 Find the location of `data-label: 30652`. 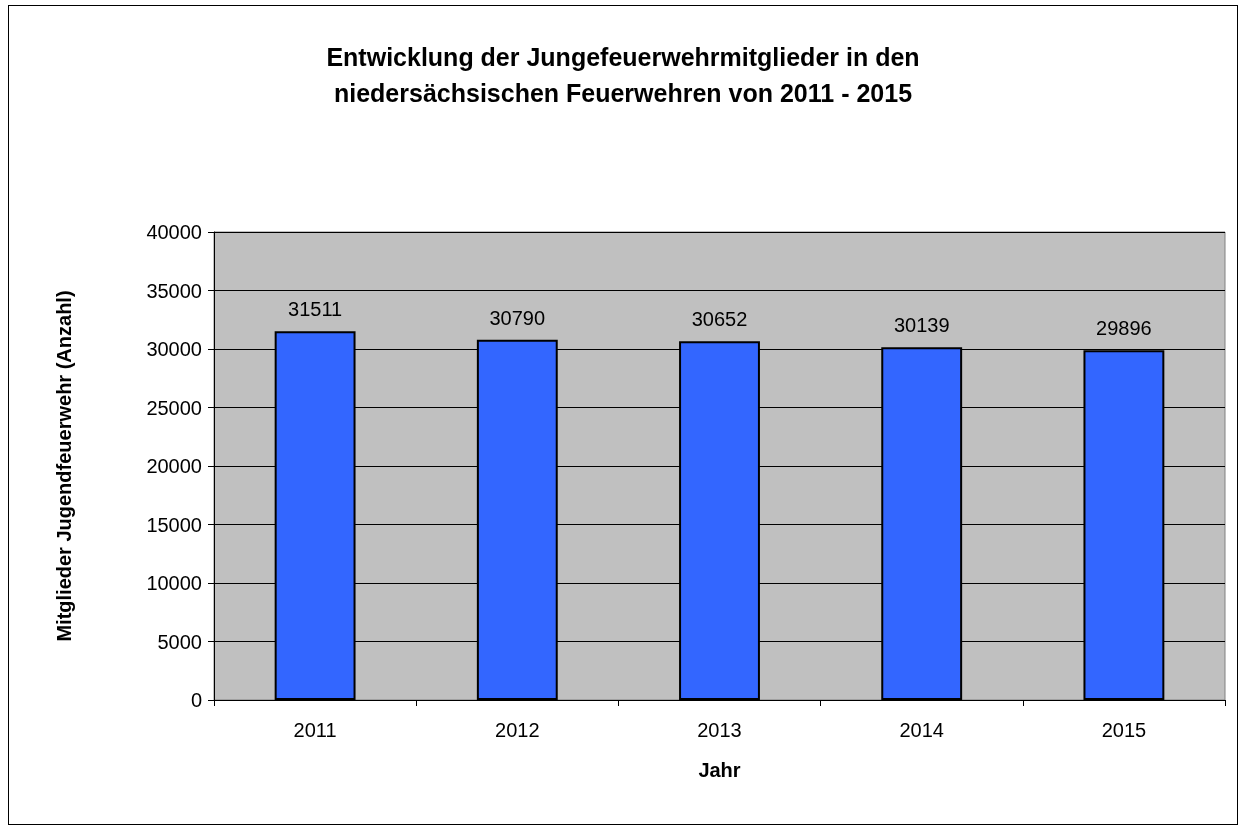

data-label: 30652 is located at coordinates (719, 319).